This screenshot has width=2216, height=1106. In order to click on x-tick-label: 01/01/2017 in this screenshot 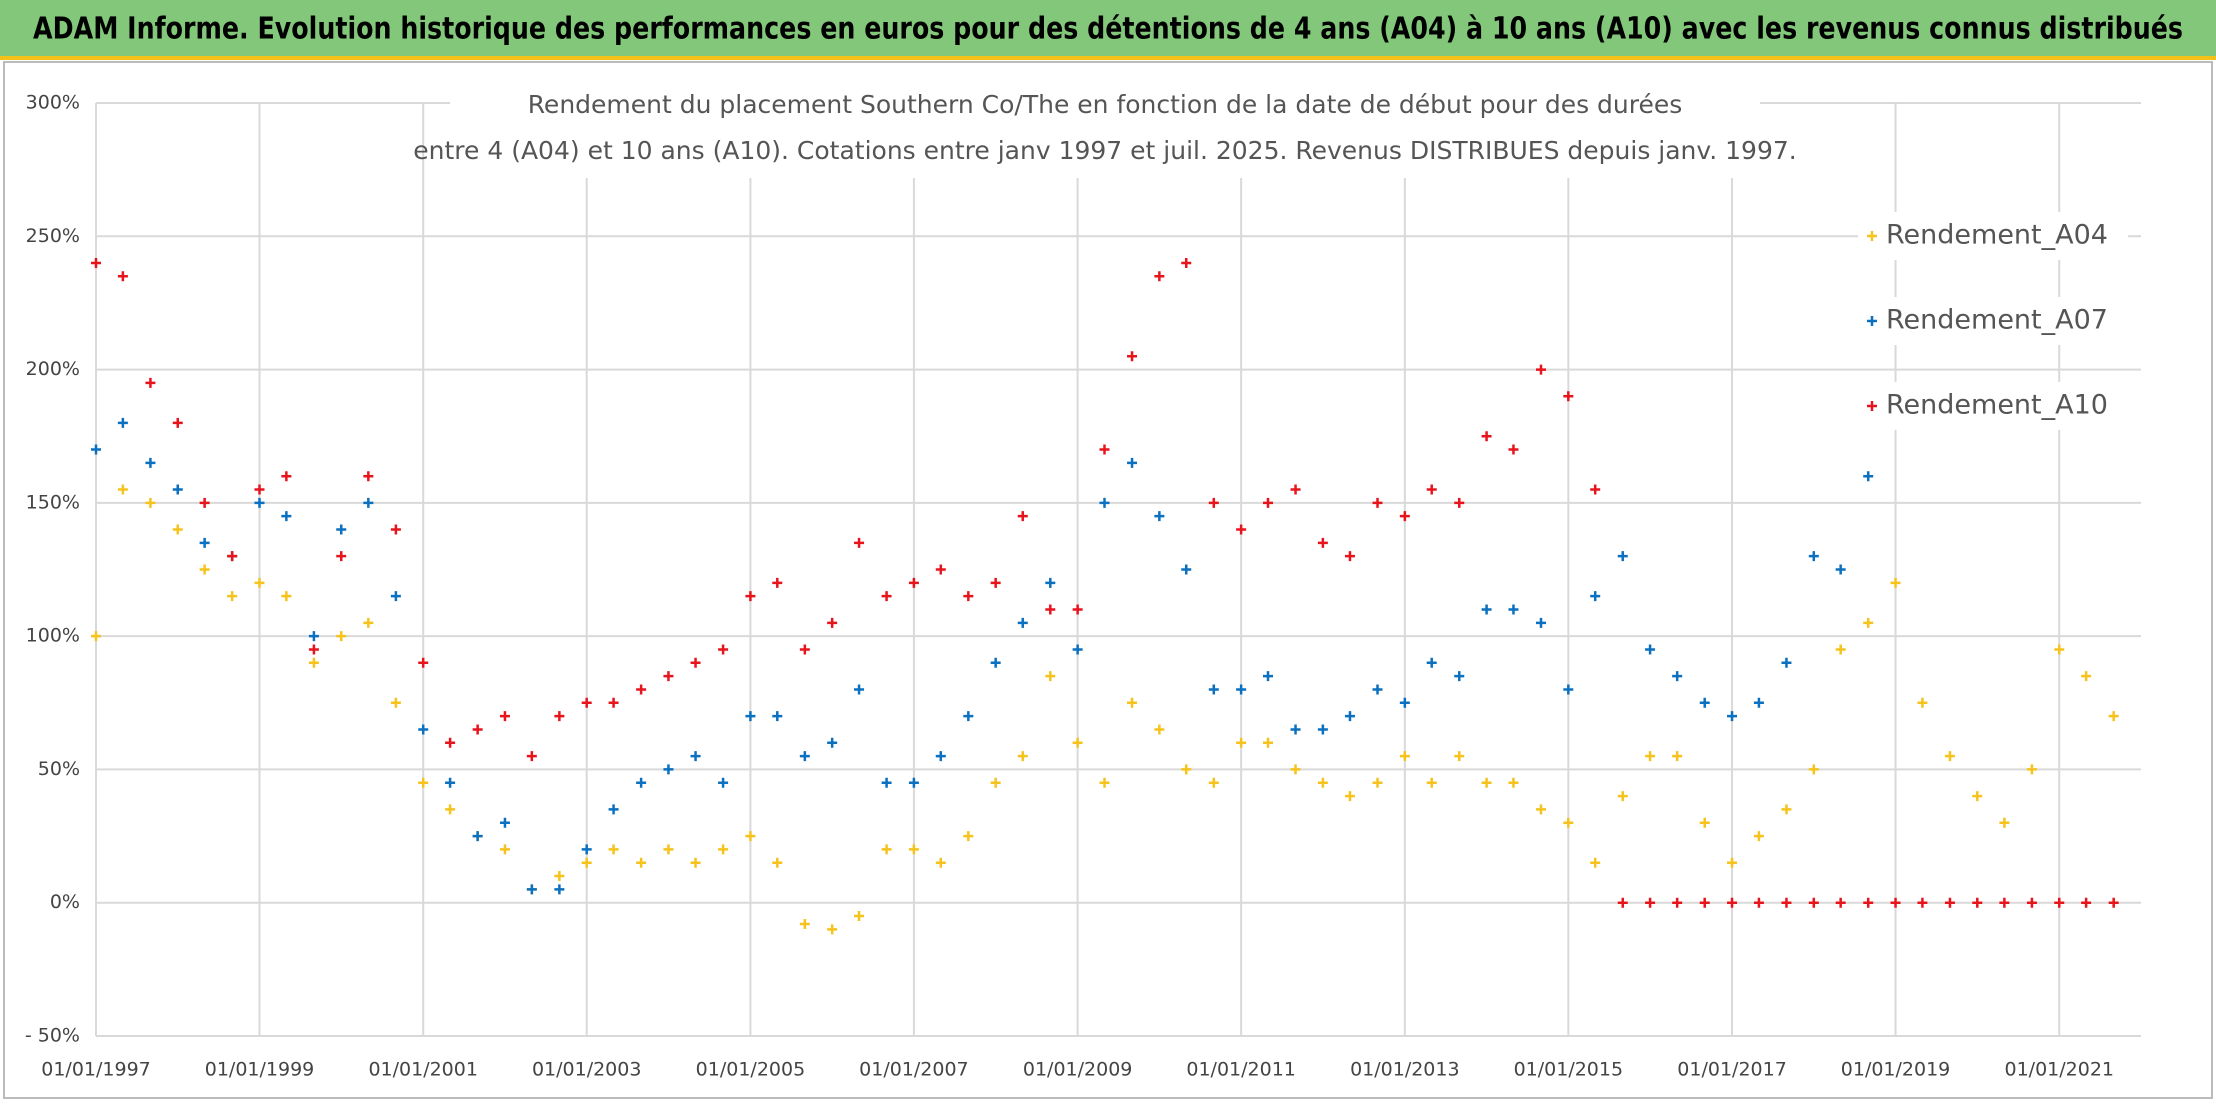, I will do `click(1732, 1070)`.